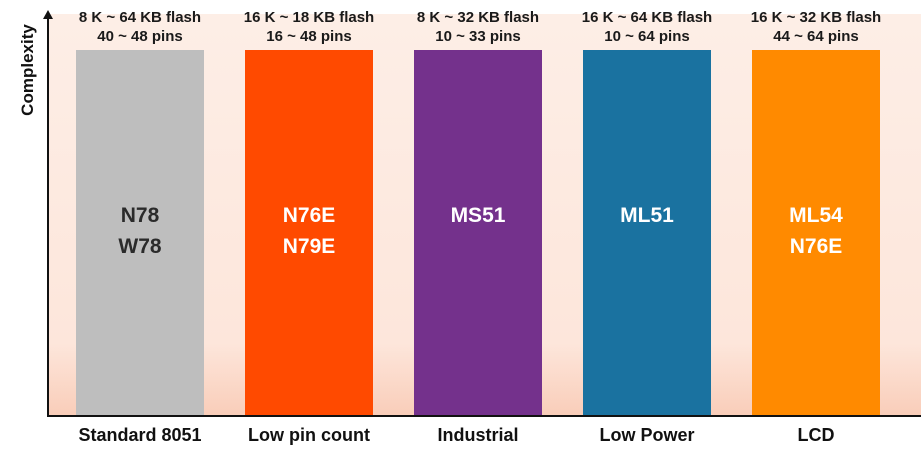 This screenshot has height=457, width=921. I want to click on y-axis-arrow-icon, so click(48, 14).